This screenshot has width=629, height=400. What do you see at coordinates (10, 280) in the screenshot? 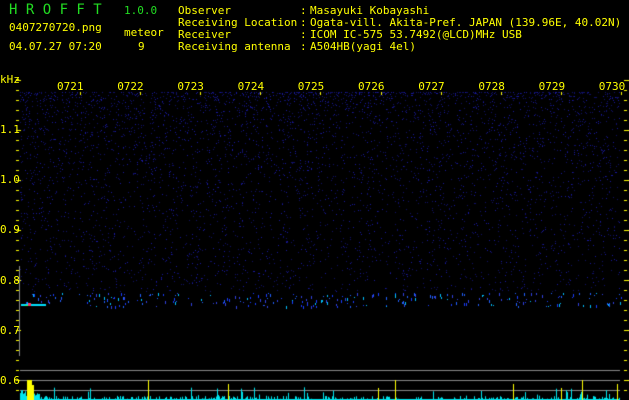
I see `freq-label: 0.8` at bounding box center [10, 280].